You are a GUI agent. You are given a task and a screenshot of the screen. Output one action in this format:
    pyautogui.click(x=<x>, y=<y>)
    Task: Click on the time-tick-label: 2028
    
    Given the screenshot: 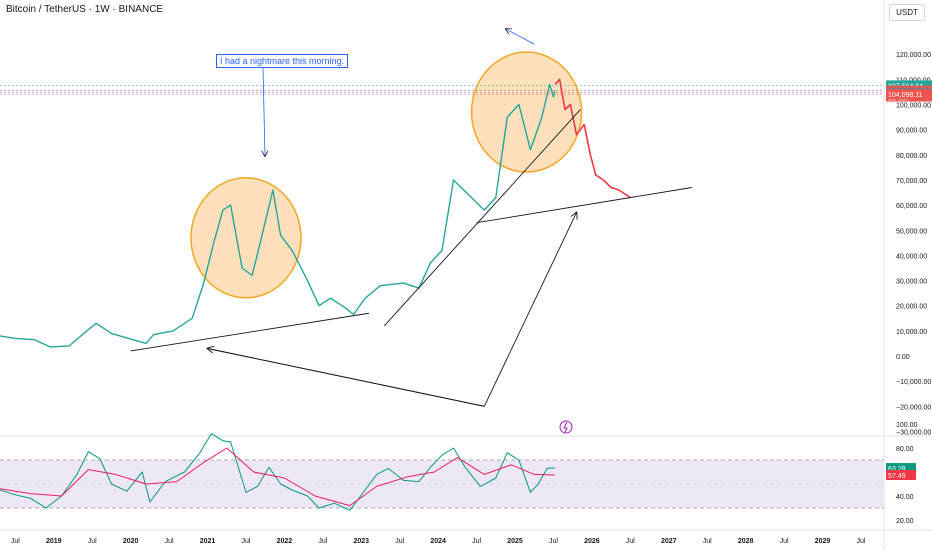 What is the action you would take?
    pyautogui.click(x=746, y=541)
    